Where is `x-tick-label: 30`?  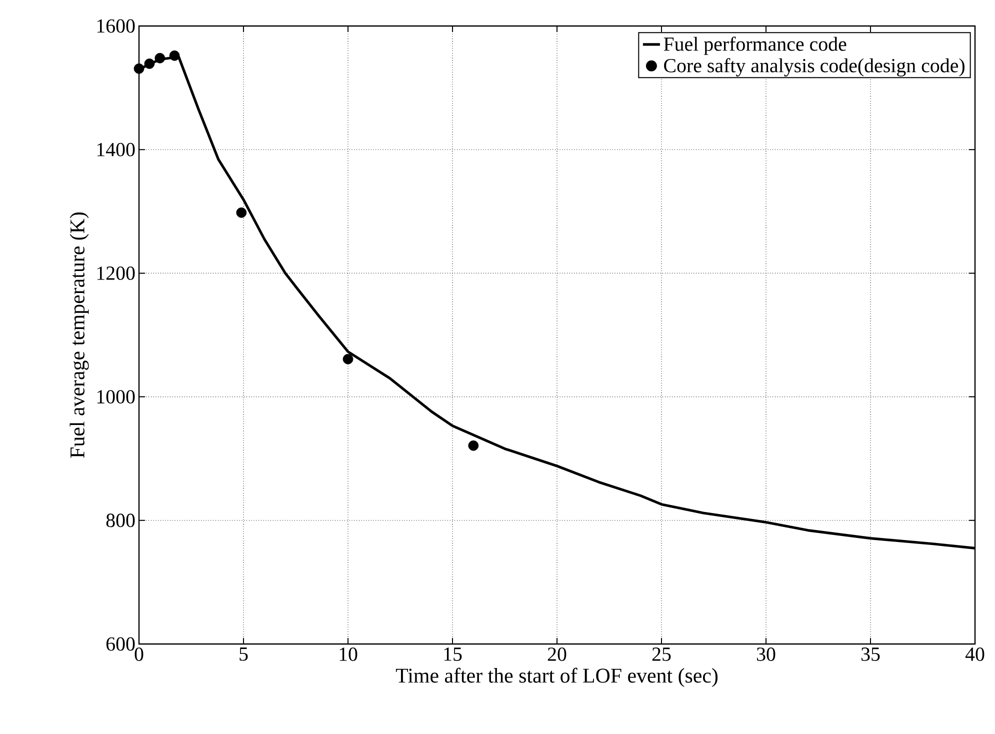 x-tick-label: 30 is located at coordinates (766, 654).